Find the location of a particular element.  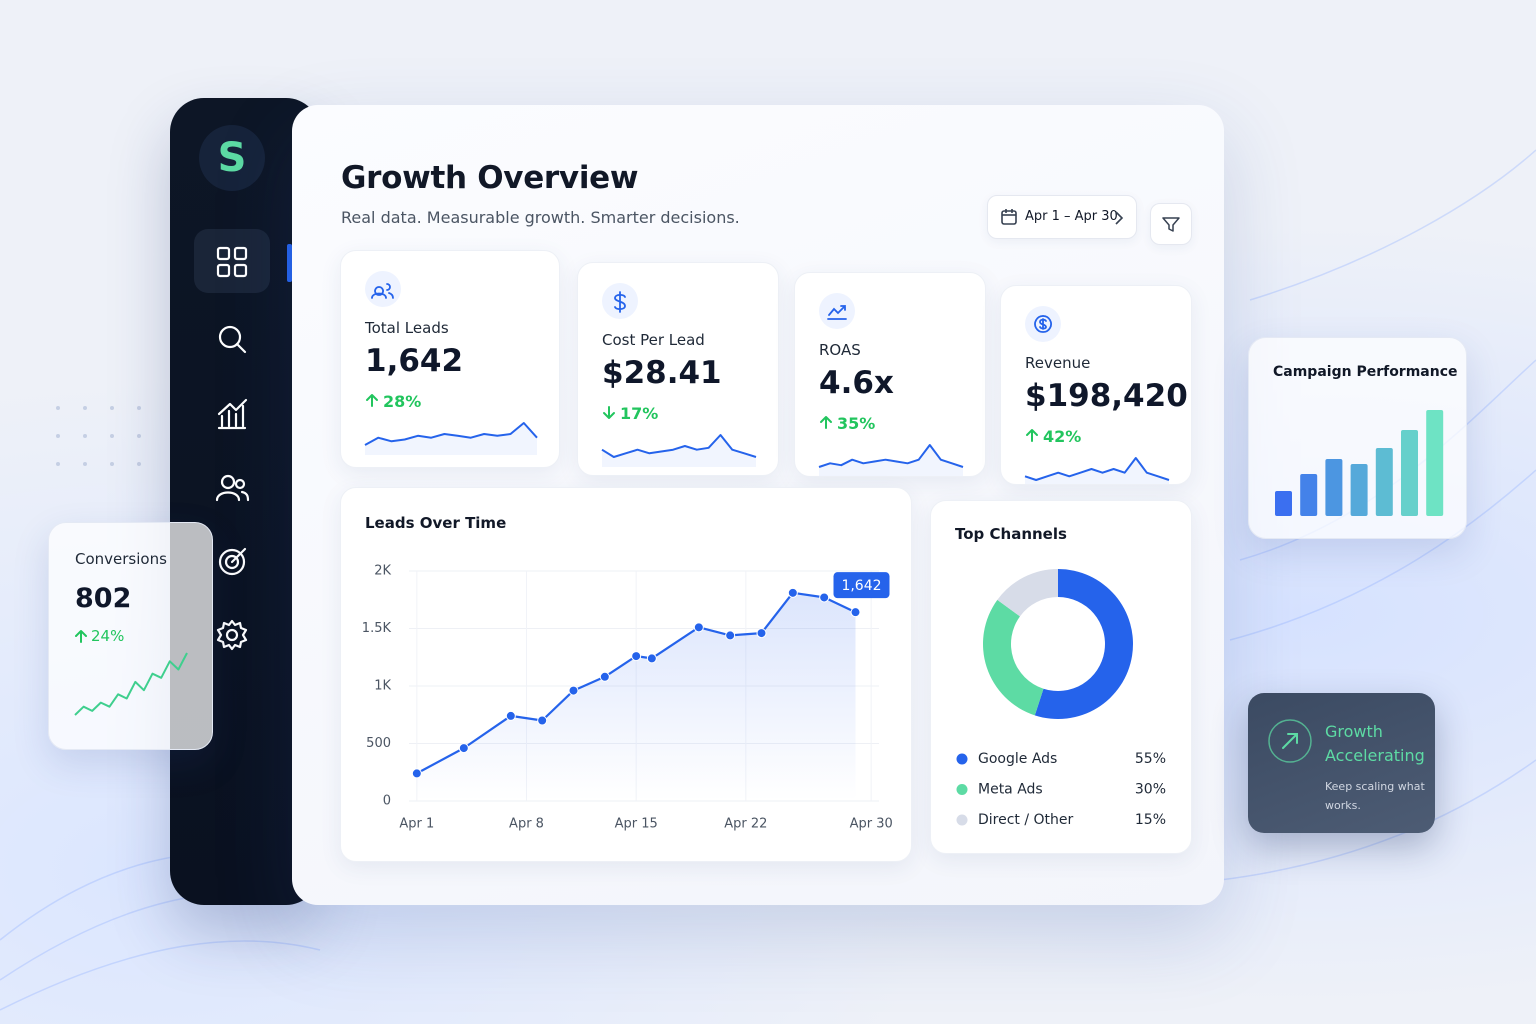

growth-highlight: Accelerating is located at coordinates (1375, 755).